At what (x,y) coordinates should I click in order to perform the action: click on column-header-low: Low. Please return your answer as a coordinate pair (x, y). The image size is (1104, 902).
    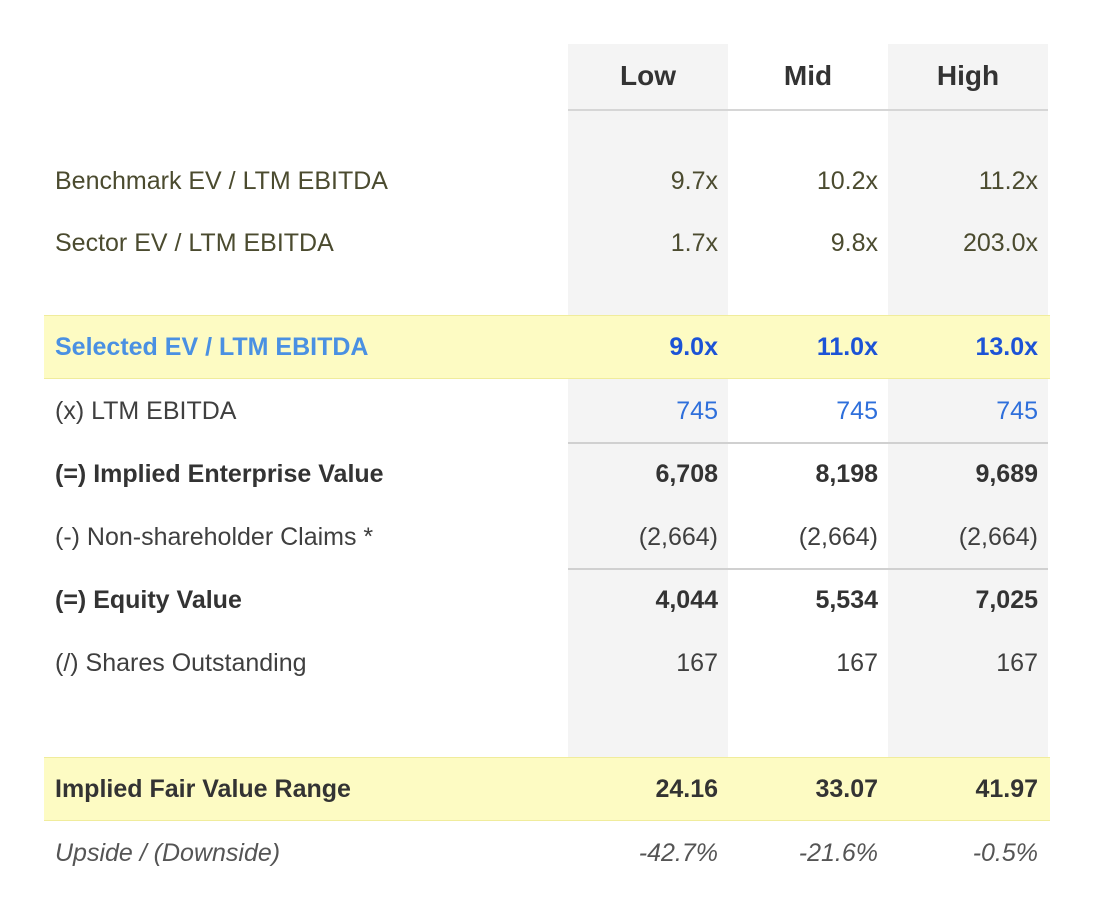
    Looking at the image, I should click on (648, 75).